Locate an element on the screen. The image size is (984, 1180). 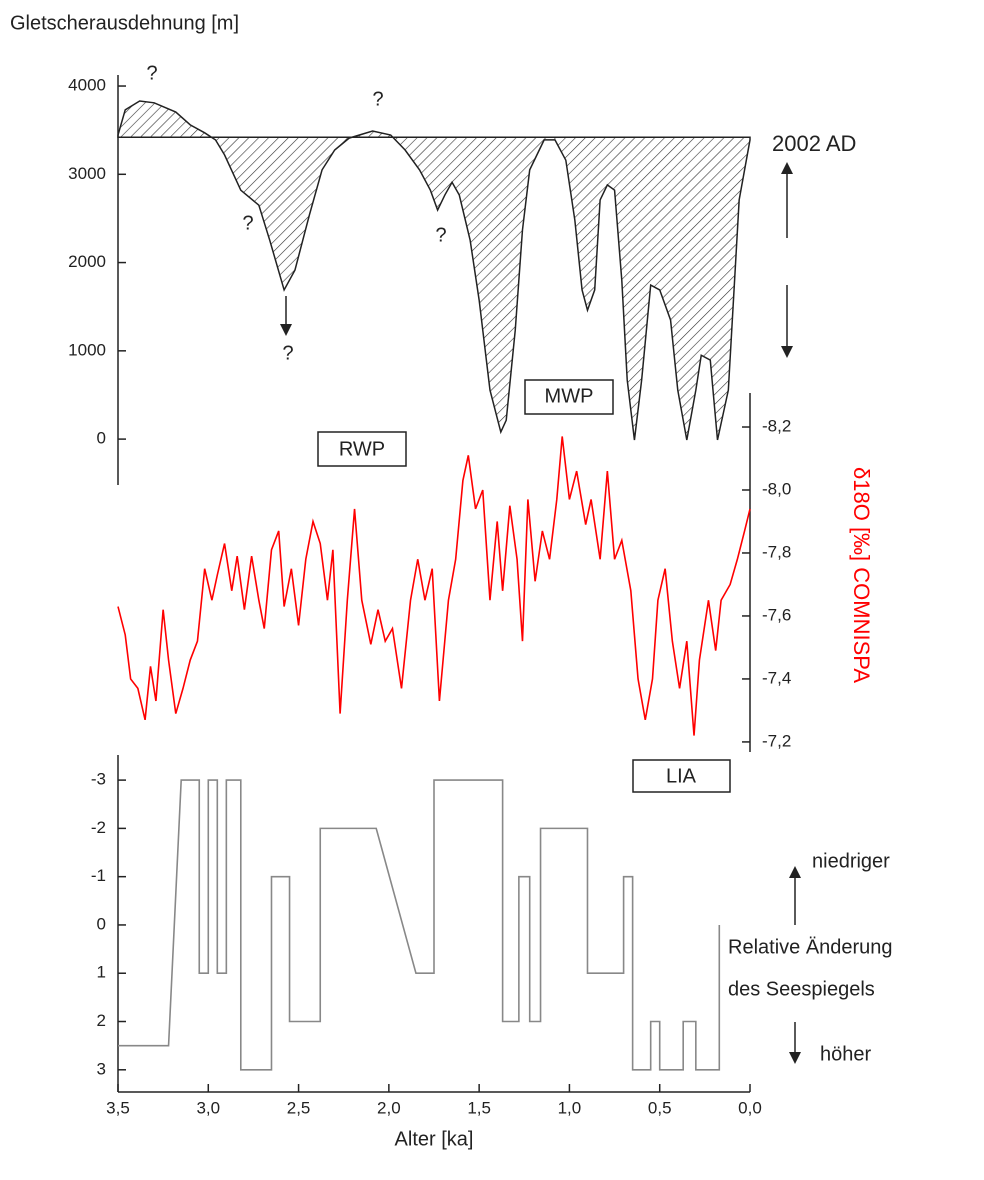
x-axis-label: Alter [ka] is located at coordinates (434, 1139).